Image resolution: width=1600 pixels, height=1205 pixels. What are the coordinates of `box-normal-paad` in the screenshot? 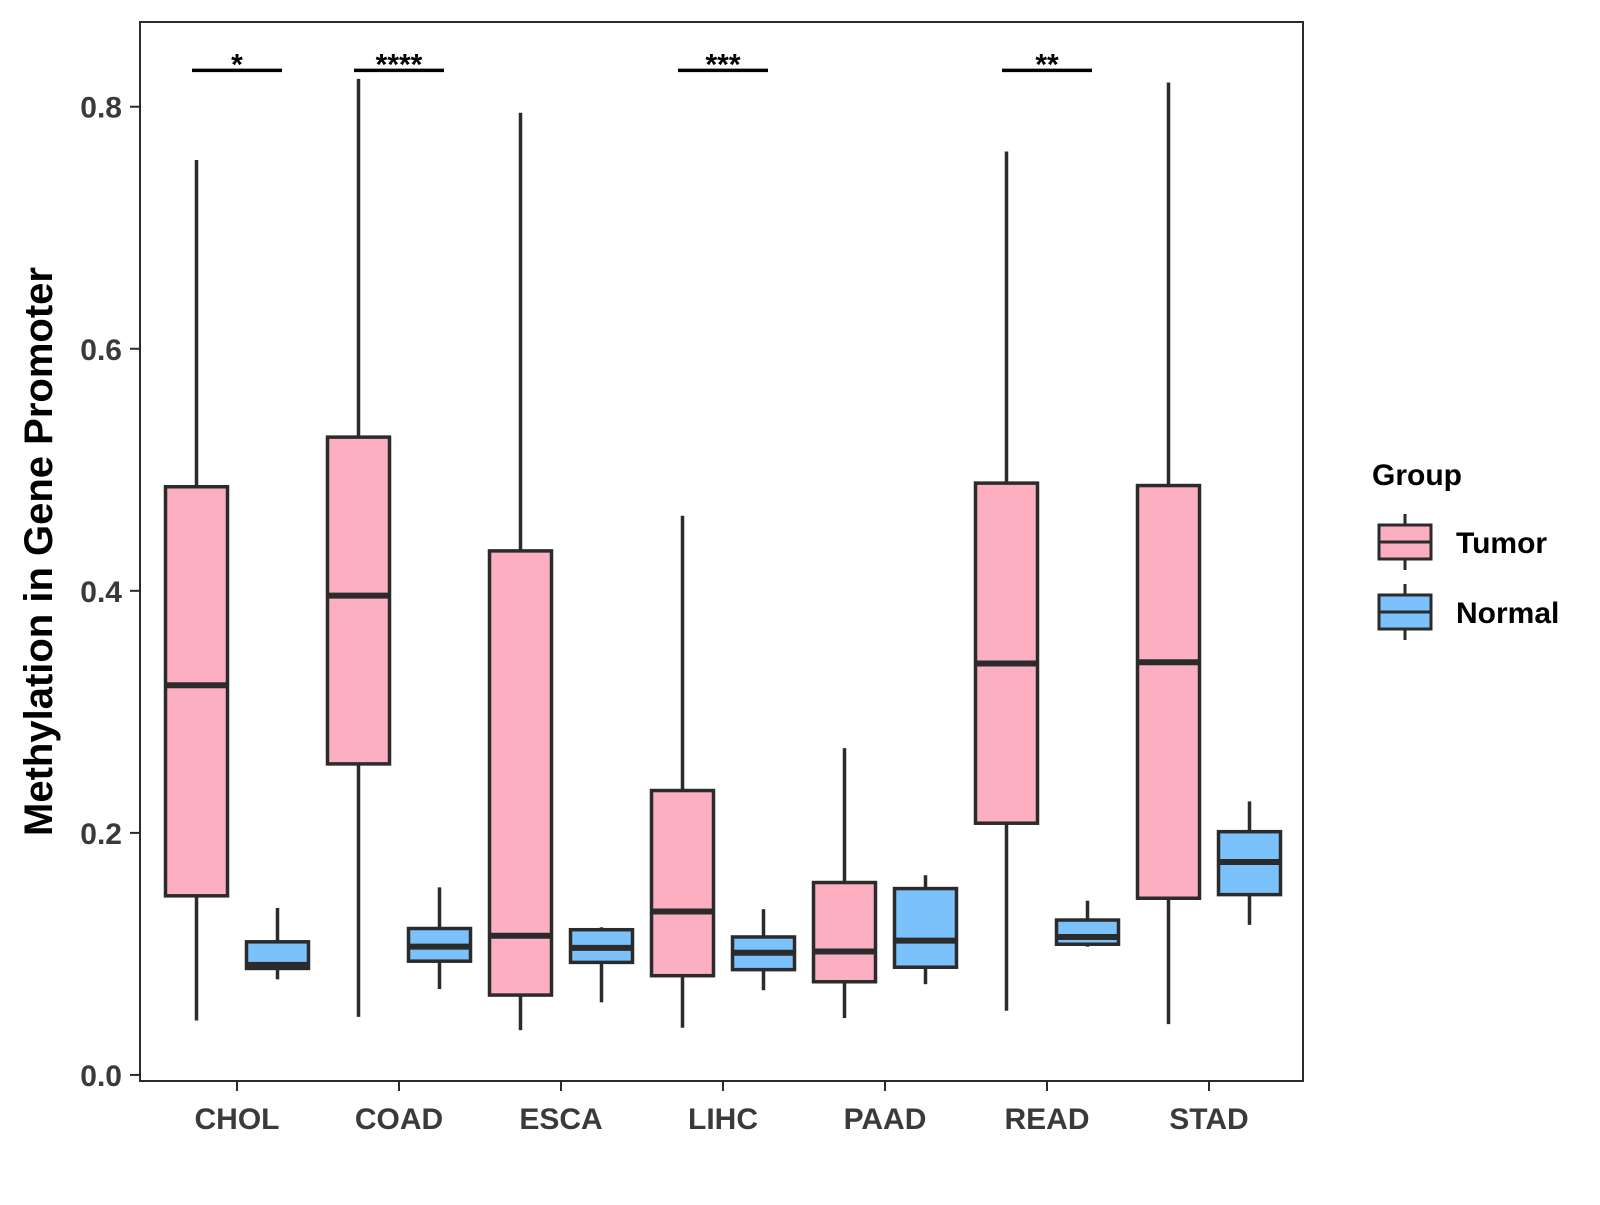 It's located at (925, 930).